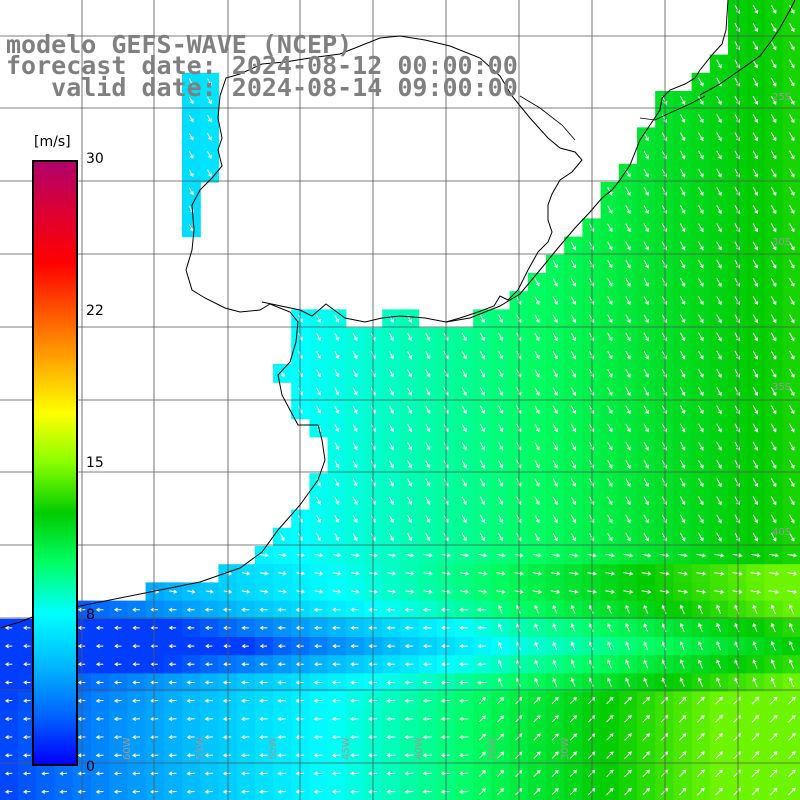 The width and height of the screenshot is (800, 800). Describe the element at coordinates (781, 97) in the screenshot. I see `latitude-label: 25S` at that location.